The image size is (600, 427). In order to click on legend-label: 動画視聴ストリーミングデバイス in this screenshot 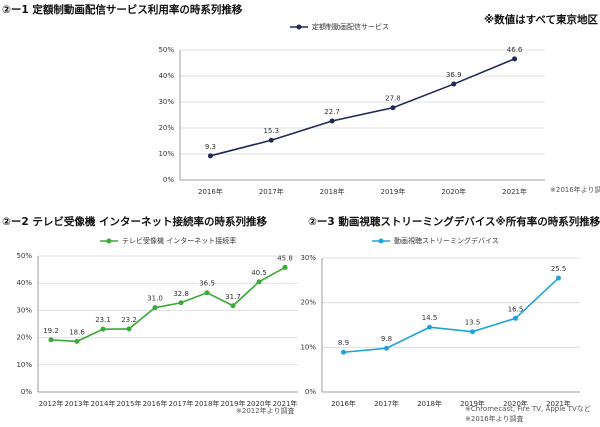, I will do `click(446, 240)`.